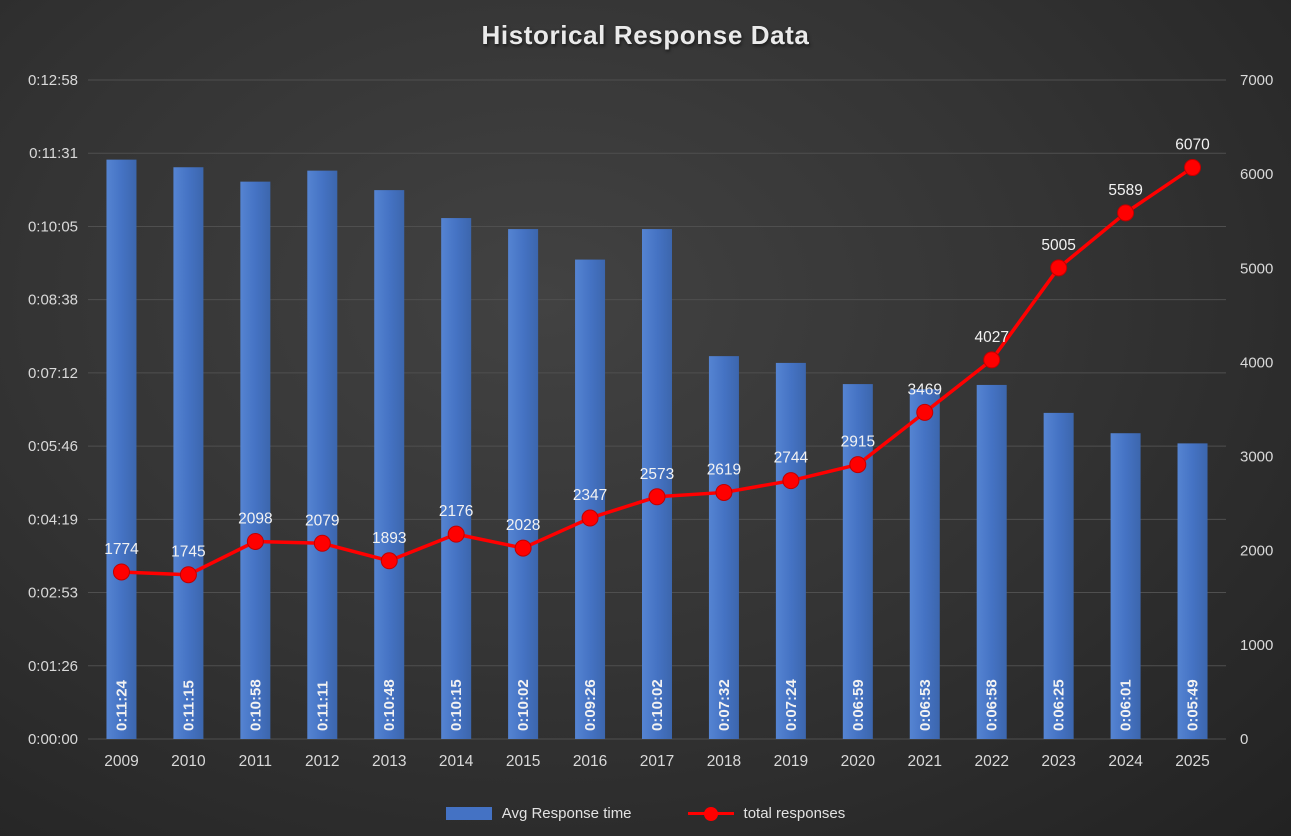 The image size is (1291, 836). What do you see at coordinates (456, 761) in the screenshot?
I see `x-axis-label: 2014` at bounding box center [456, 761].